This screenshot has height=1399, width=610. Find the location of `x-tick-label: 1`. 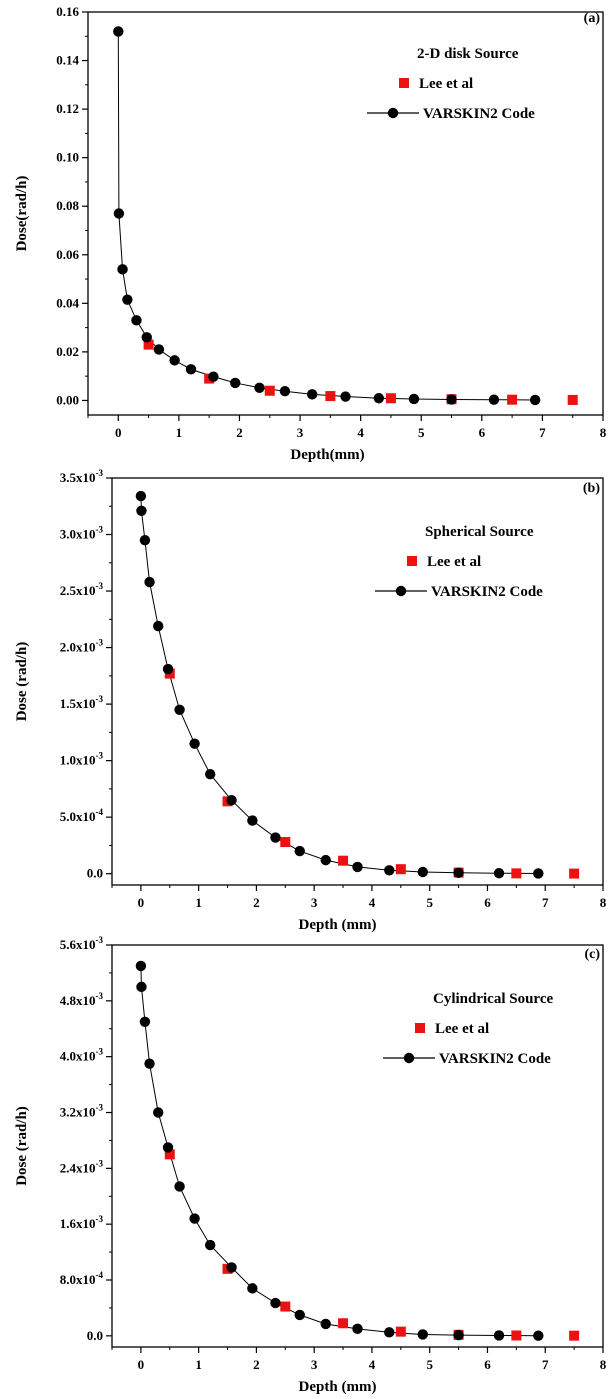

x-tick-label: 1 is located at coordinates (179, 432).